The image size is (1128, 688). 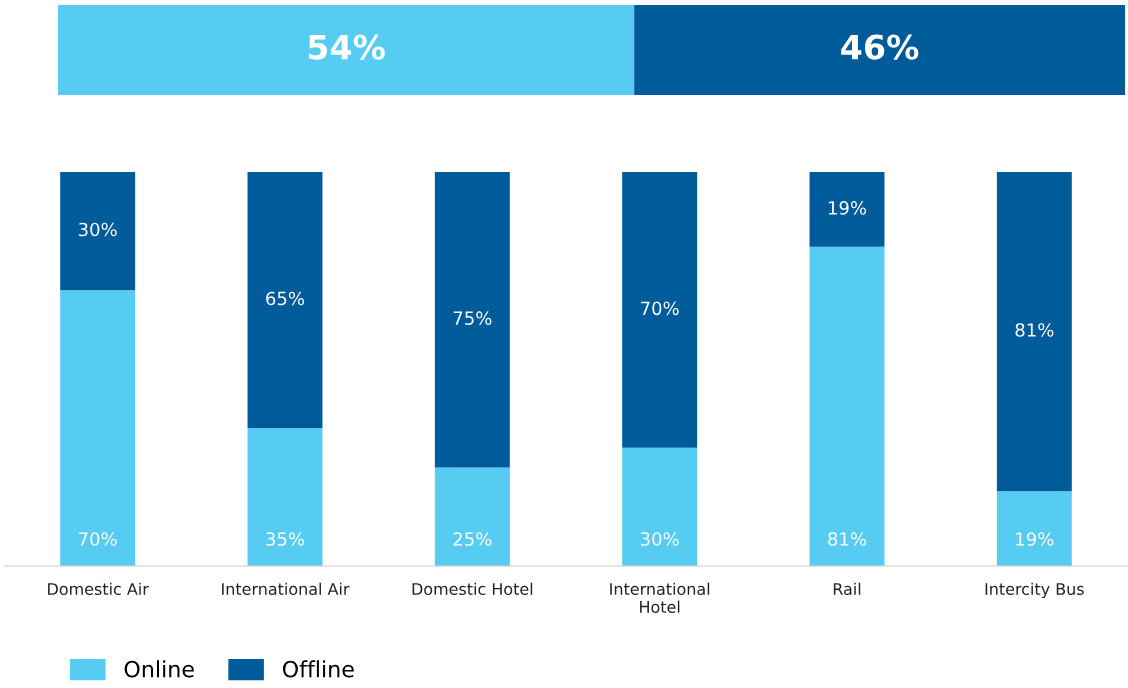 What do you see at coordinates (1034, 590) in the screenshot?
I see `x-tick-label: Intercity Bus` at bounding box center [1034, 590].